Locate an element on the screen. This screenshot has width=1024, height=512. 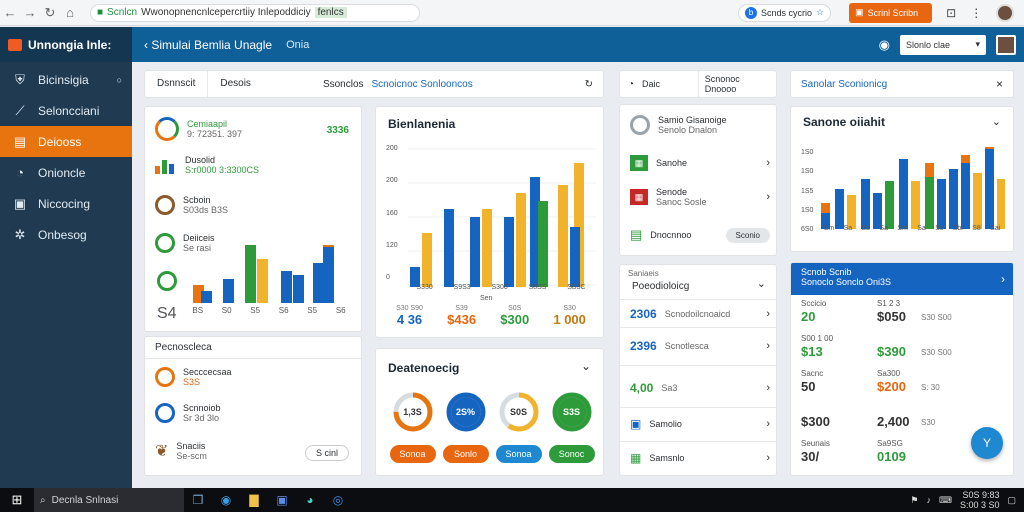
sidebar-item-1: ⟋ Seloncciani is located at coordinates (66, 110).